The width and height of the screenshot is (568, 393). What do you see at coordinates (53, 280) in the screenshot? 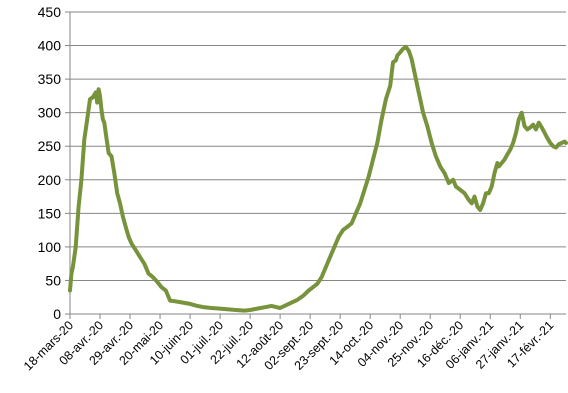
I see `y-tick-label: 50` at bounding box center [53, 280].